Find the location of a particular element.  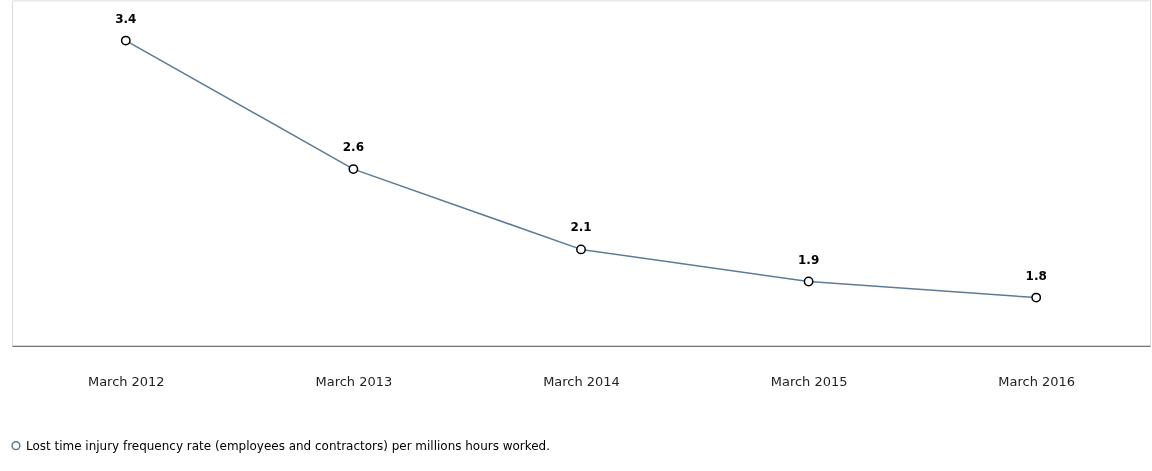

data-label: 1.8 is located at coordinates (1036, 275).